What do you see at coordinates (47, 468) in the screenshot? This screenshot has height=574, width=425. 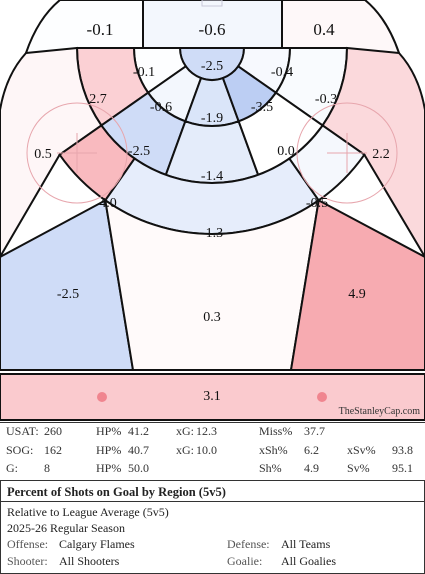 I see `stat-value: 8` at bounding box center [47, 468].